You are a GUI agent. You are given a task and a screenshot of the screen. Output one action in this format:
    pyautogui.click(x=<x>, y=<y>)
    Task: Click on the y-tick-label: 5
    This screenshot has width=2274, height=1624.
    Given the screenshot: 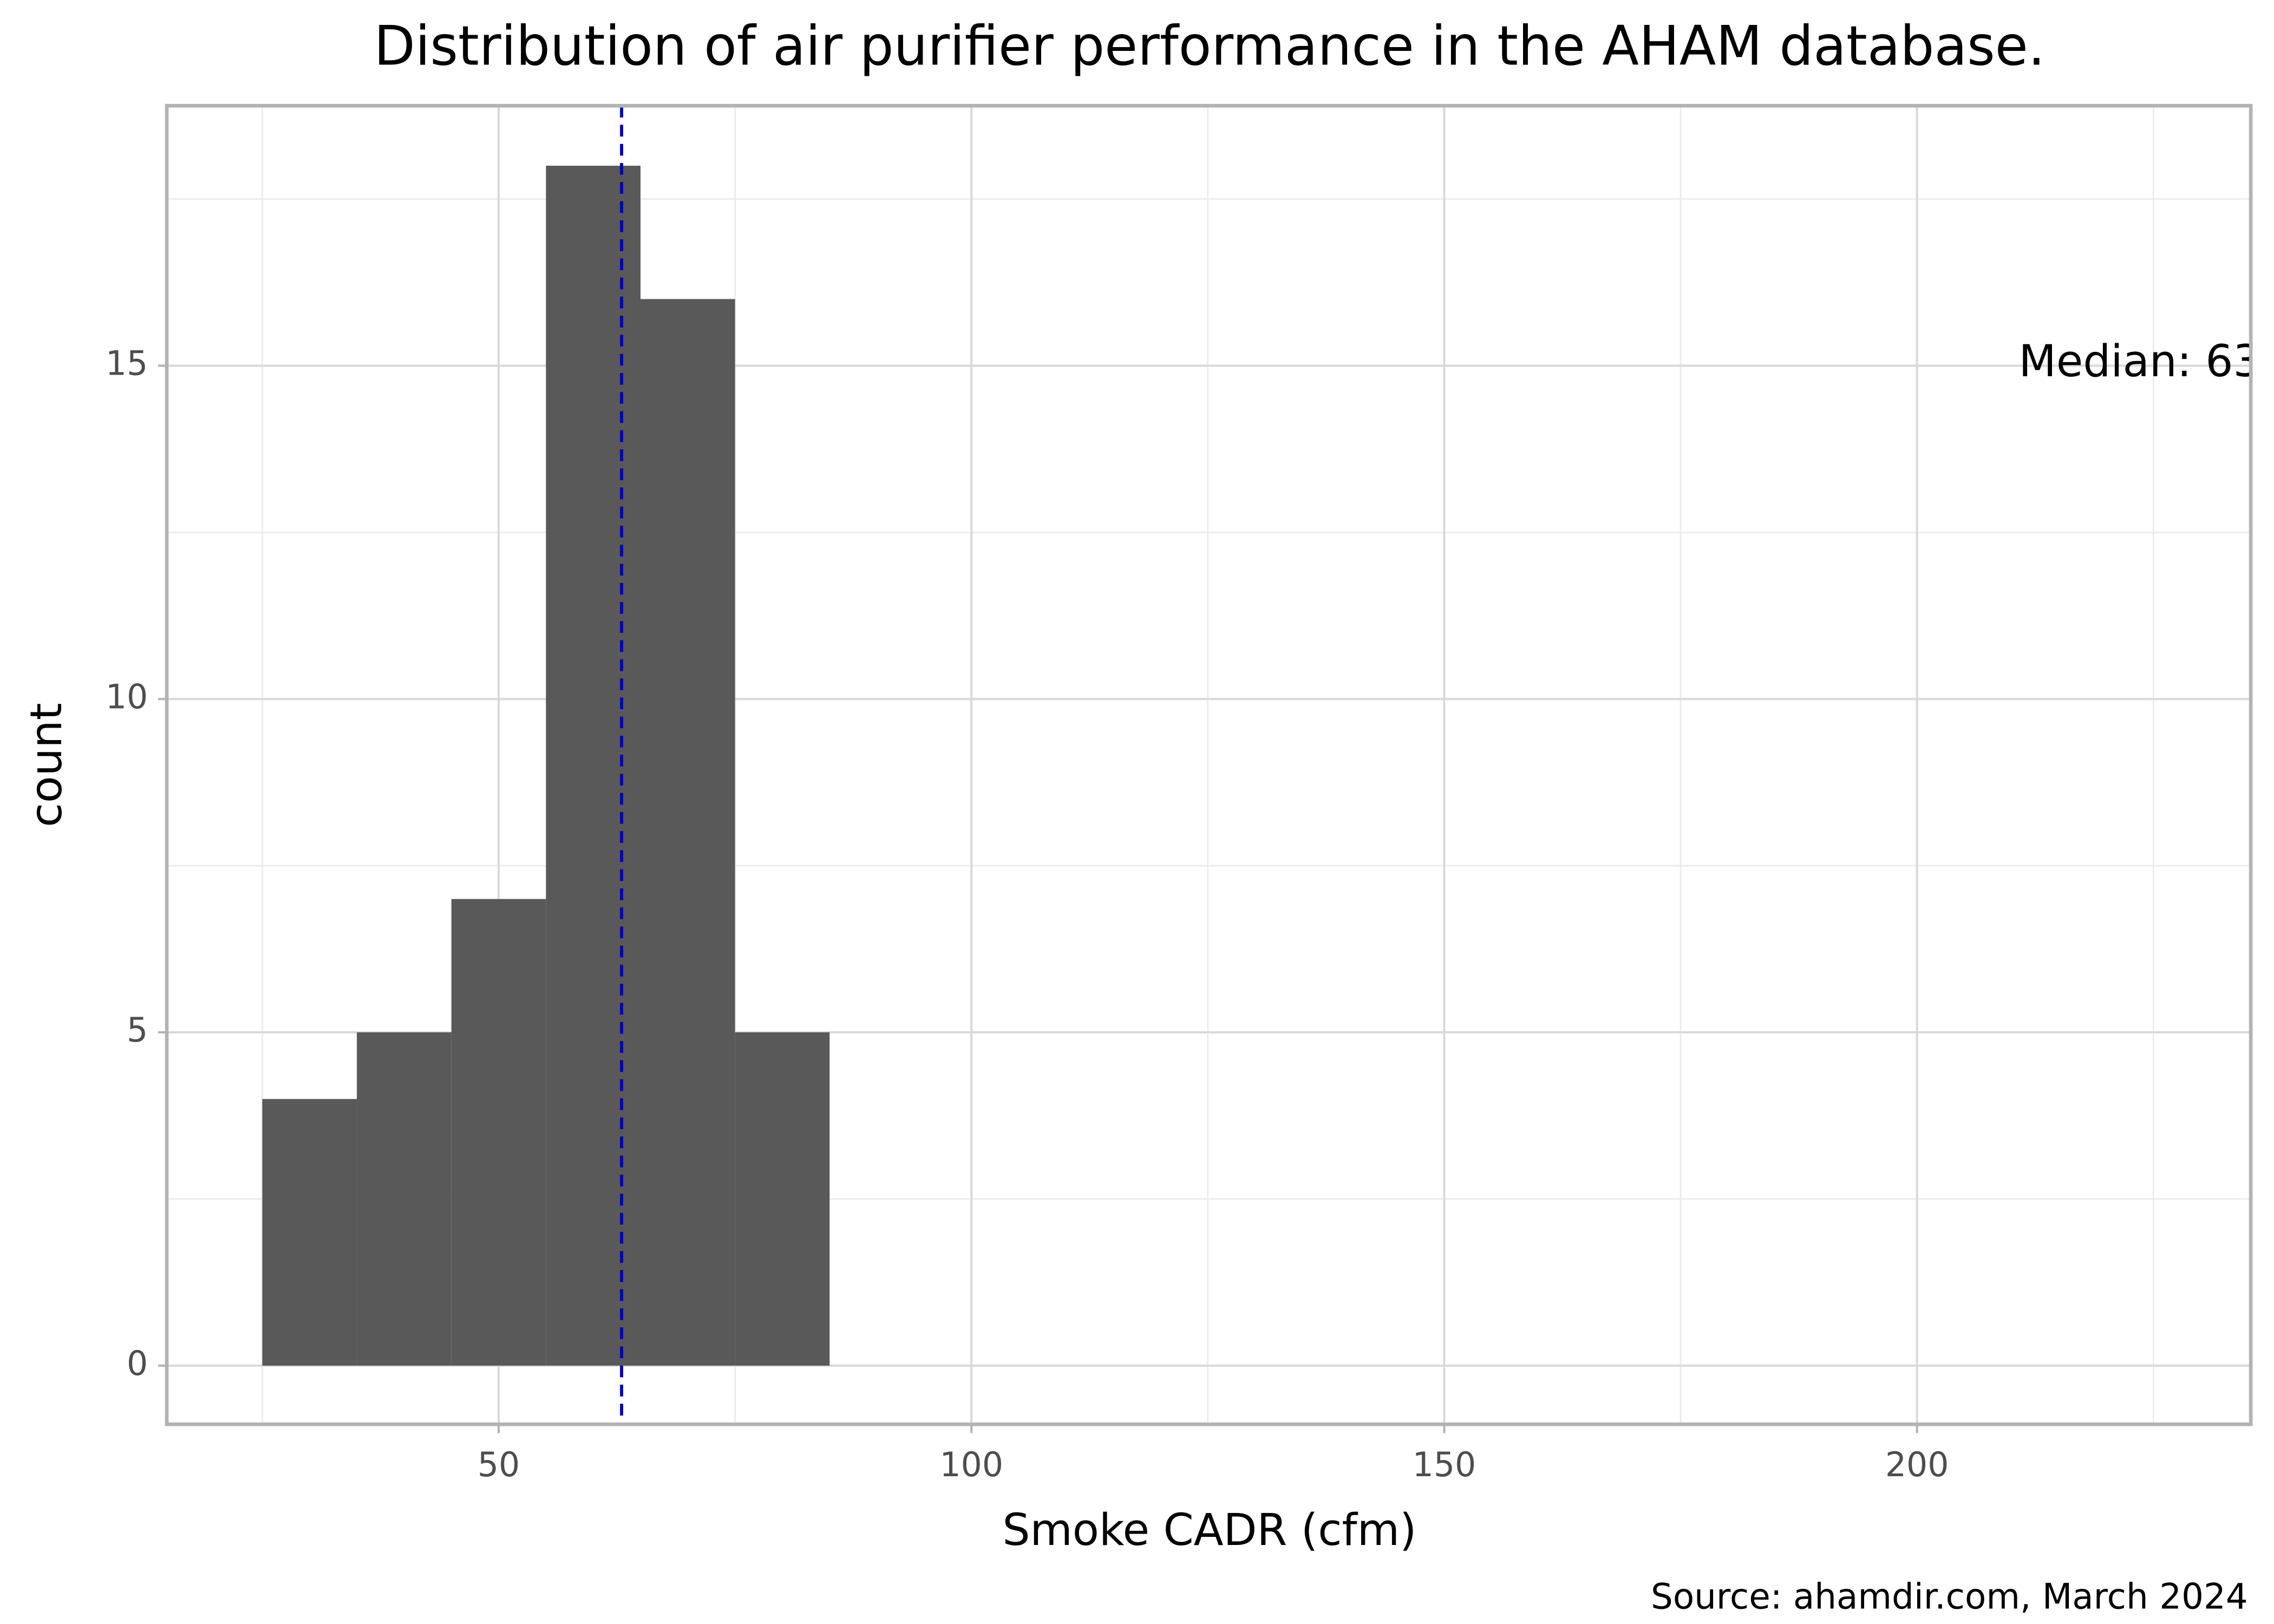 What is the action you would take?
    pyautogui.click(x=138, y=1030)
    